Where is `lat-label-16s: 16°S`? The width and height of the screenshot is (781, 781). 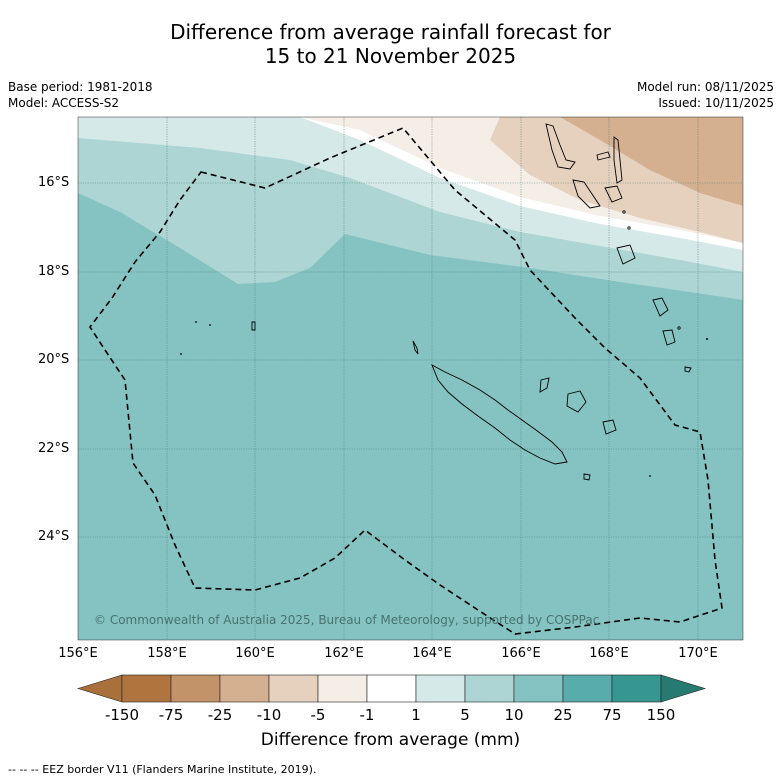 lat-label-16s: 16°S is located at coordinates (54, 182).